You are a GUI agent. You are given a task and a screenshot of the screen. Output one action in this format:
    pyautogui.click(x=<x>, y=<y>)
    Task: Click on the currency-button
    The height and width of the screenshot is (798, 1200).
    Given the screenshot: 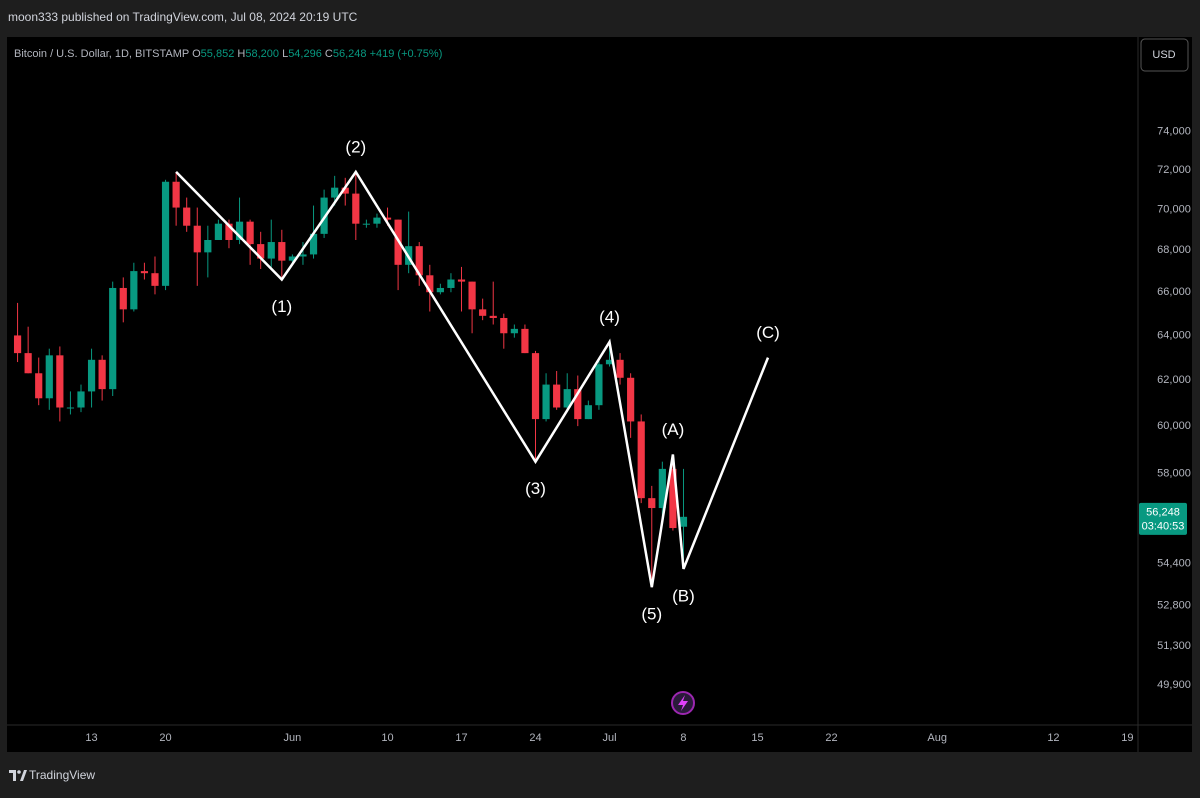 What is the action you would take?
    pyautogui.click(x=1164, y=55)
    